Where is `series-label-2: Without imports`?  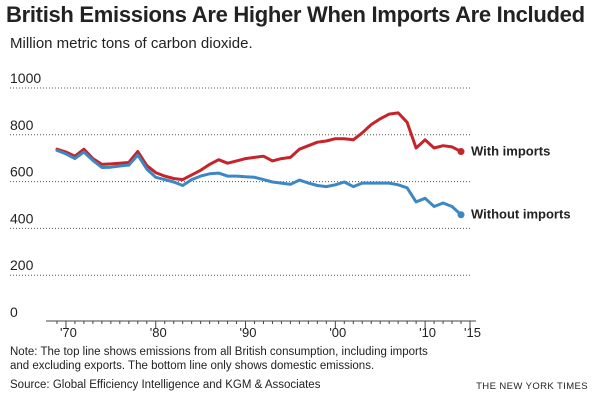
series-label-2: Without imports is located at coordinates (521, 214).